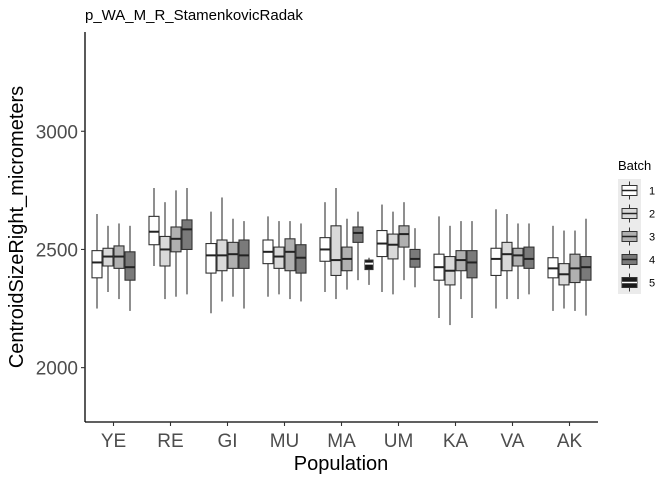 This screenshot has width=672, height=480. Describe the element at coordinates (57, 369) in the screenshot. I see `y-tick-label: 2000` at that location.